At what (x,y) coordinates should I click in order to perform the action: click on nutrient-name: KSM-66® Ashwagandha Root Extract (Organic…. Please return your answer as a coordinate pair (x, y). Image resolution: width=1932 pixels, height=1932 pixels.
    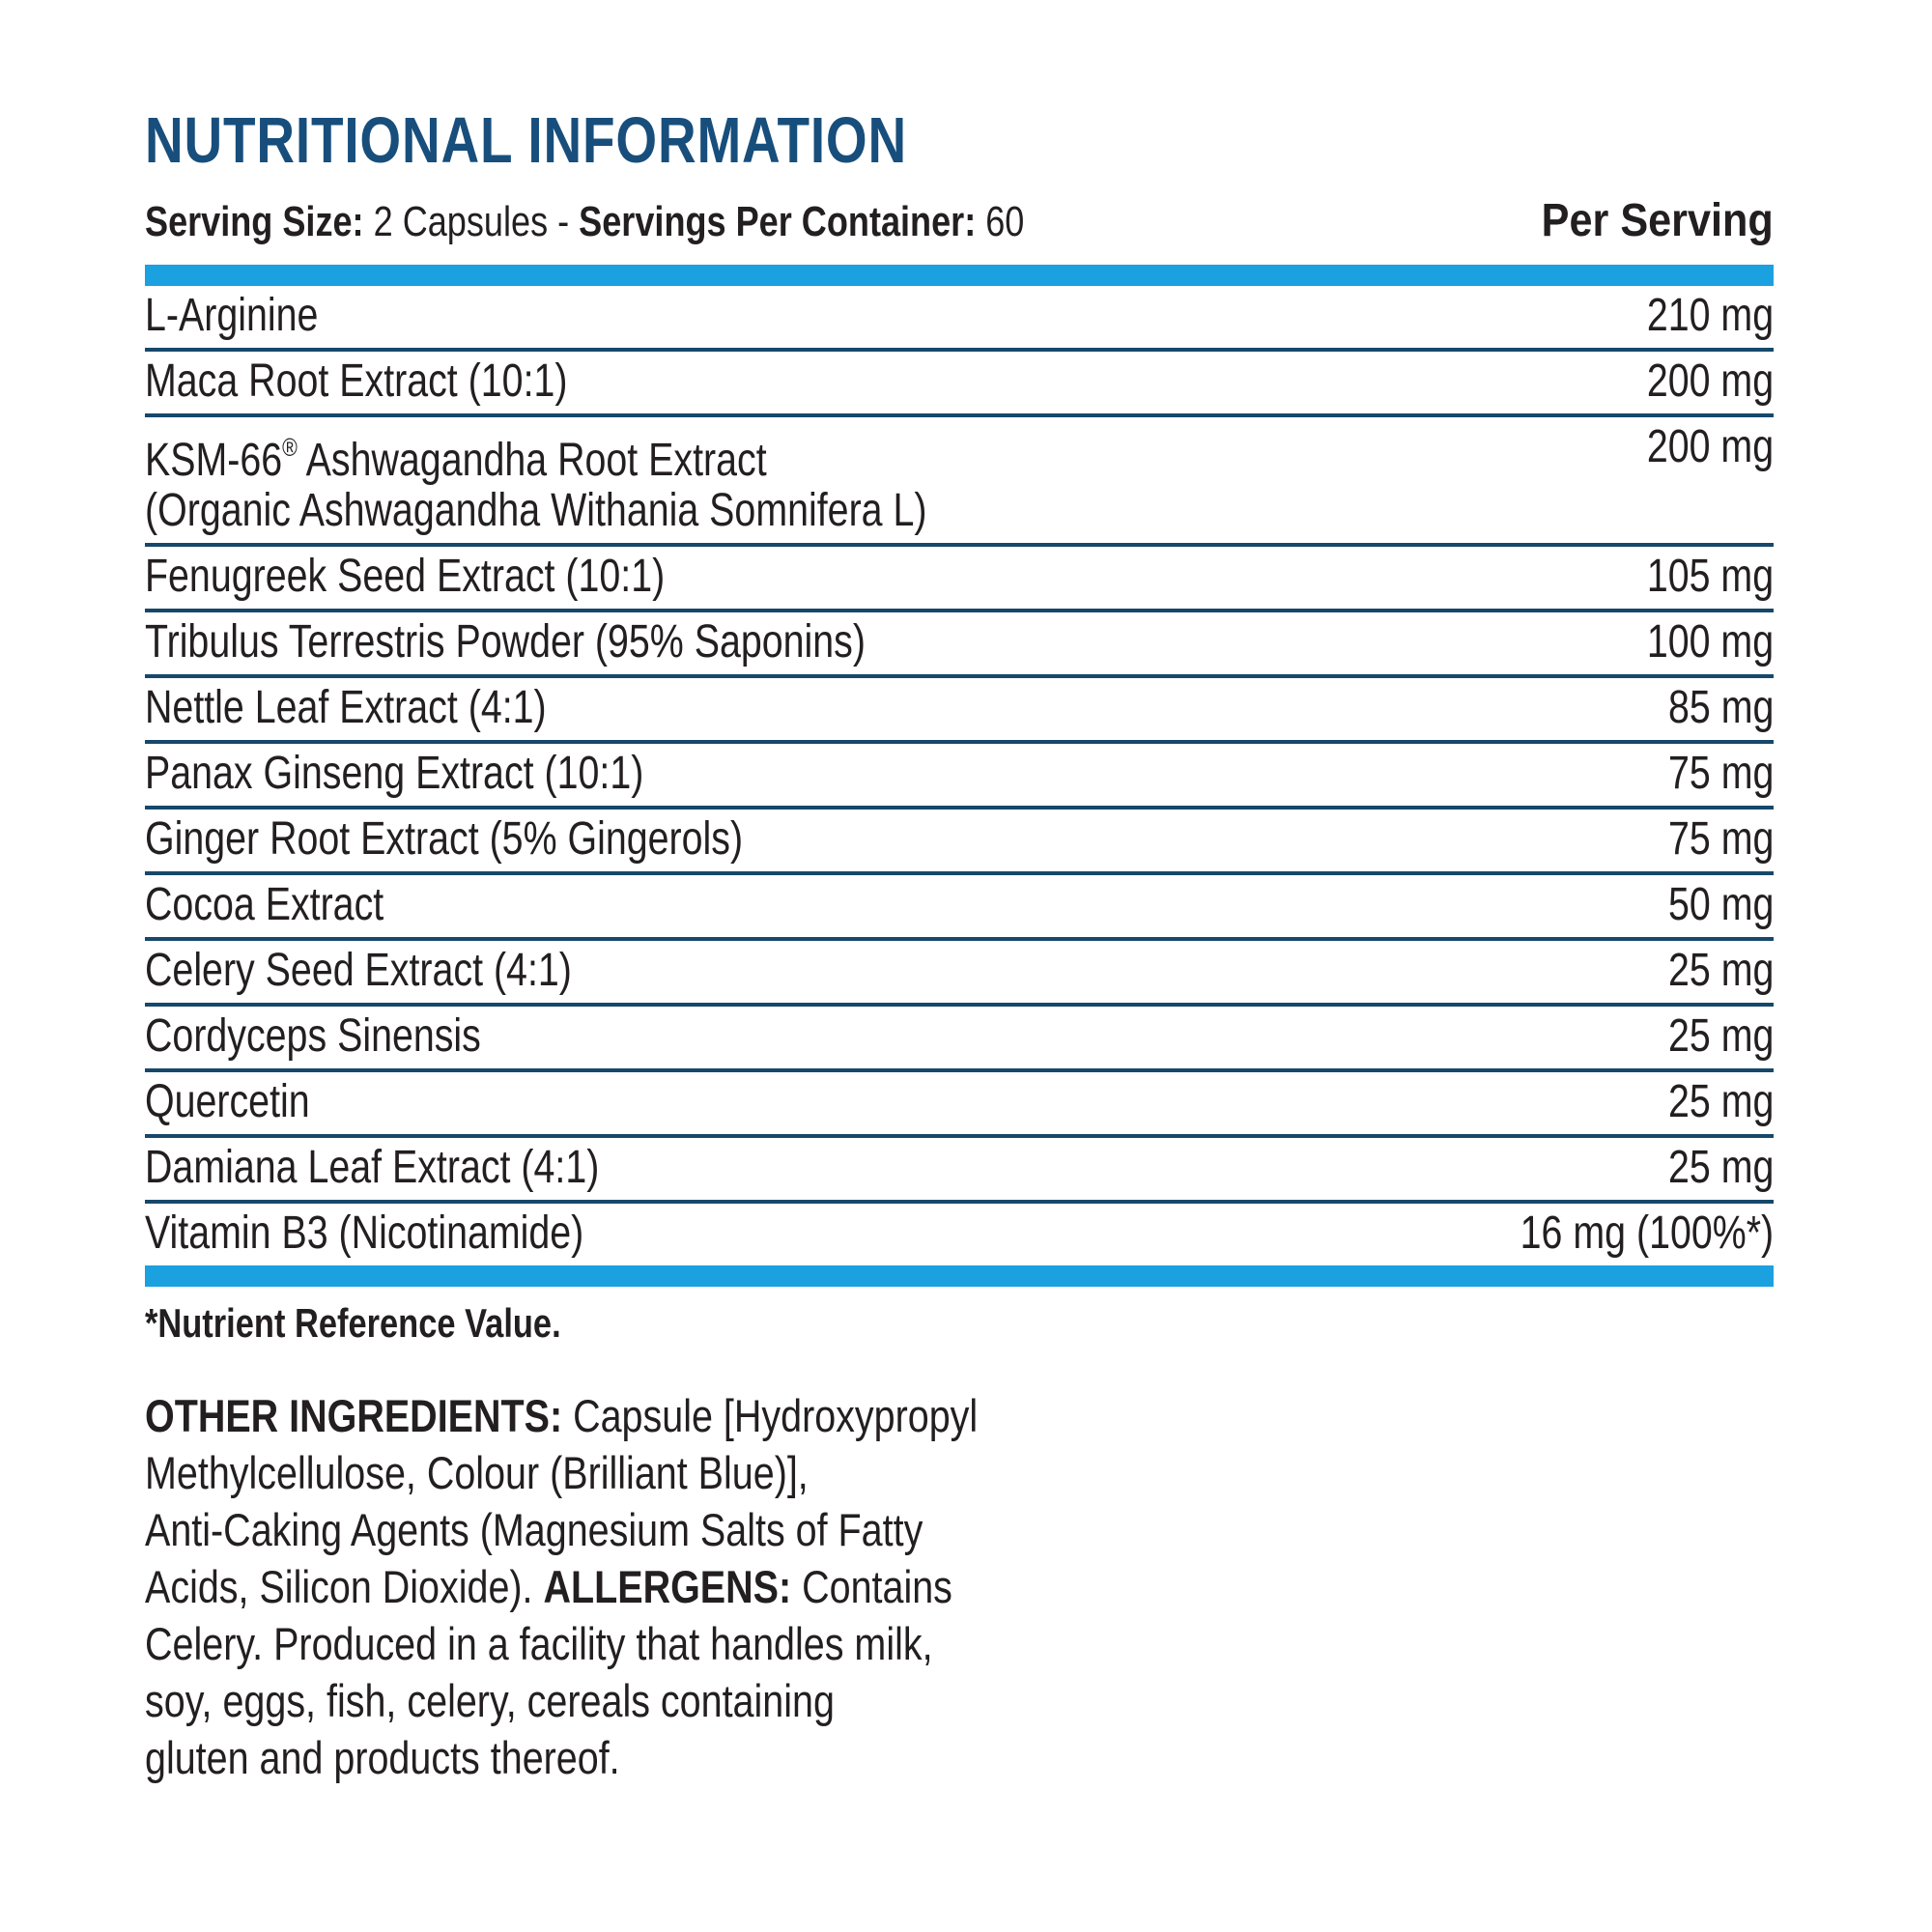
    Looking at the image, I should click on (535, 479).